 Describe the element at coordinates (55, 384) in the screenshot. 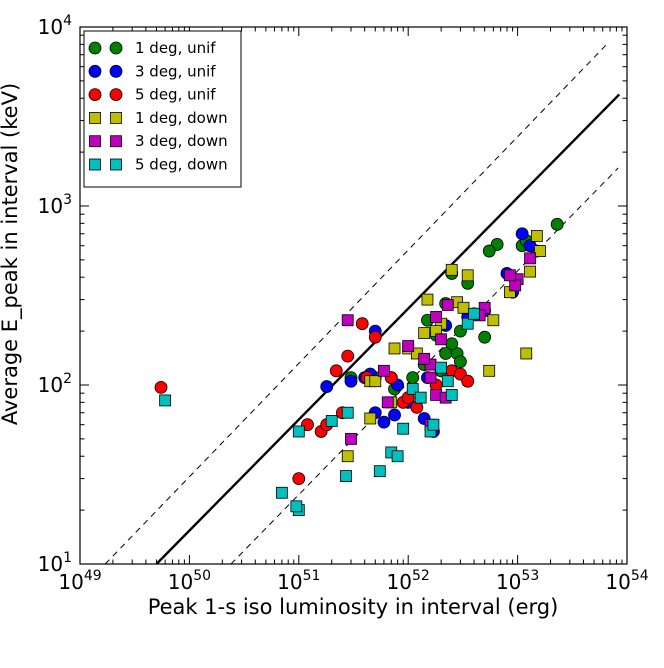

I see `y-tick-label: 10²` at that location.